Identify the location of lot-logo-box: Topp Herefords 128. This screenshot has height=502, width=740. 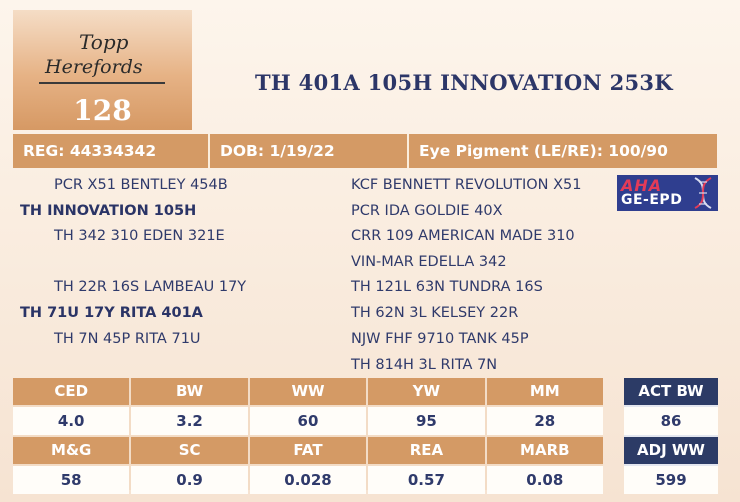
(102, 70).